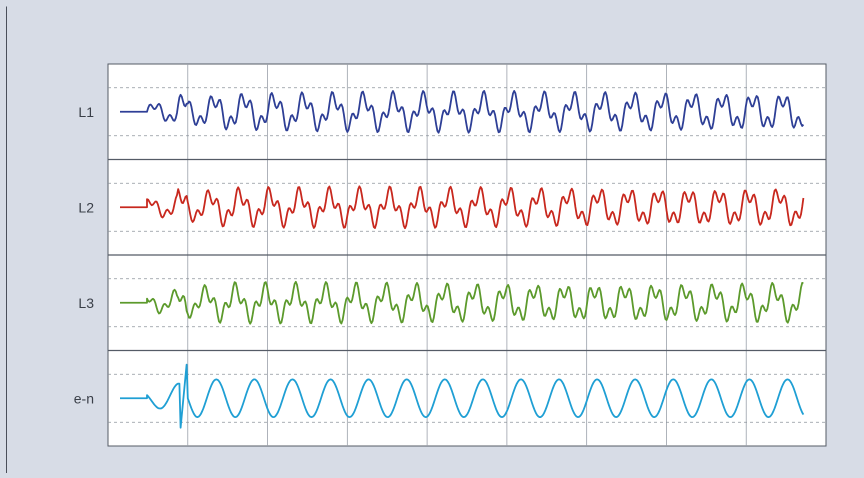 The width and height of the screenshot is (864, 478). Describe the element at coordinates (462, 207) in the screenshot. I see `waveform-l2` at that location.